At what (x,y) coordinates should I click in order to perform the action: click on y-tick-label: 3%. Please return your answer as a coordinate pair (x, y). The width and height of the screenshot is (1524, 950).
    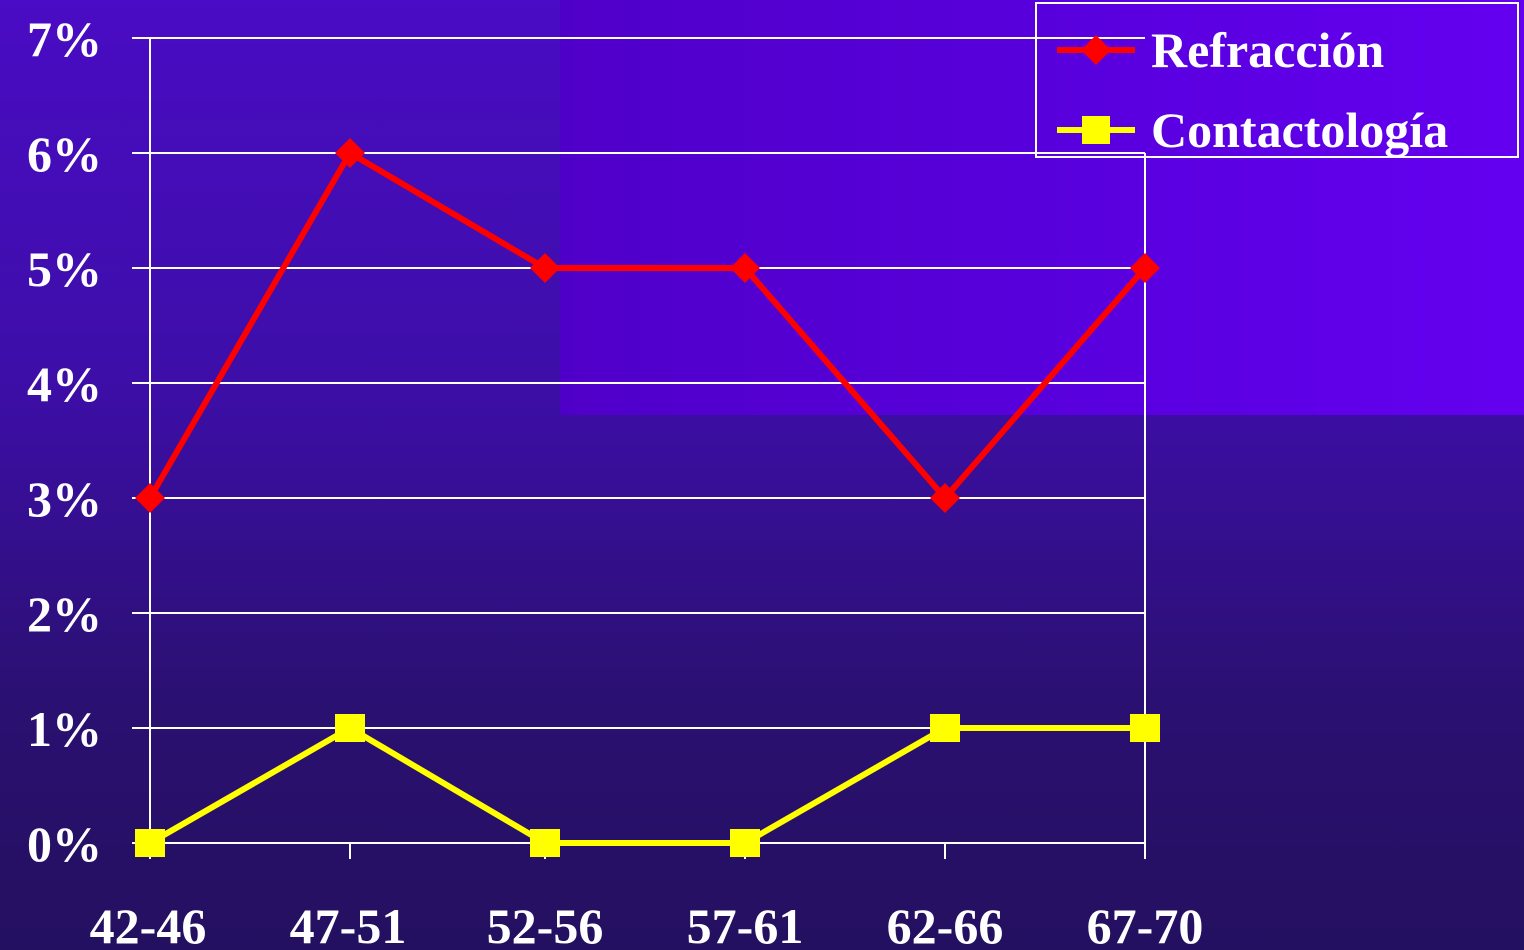
    Looking at the image, I should click on (64, 499).